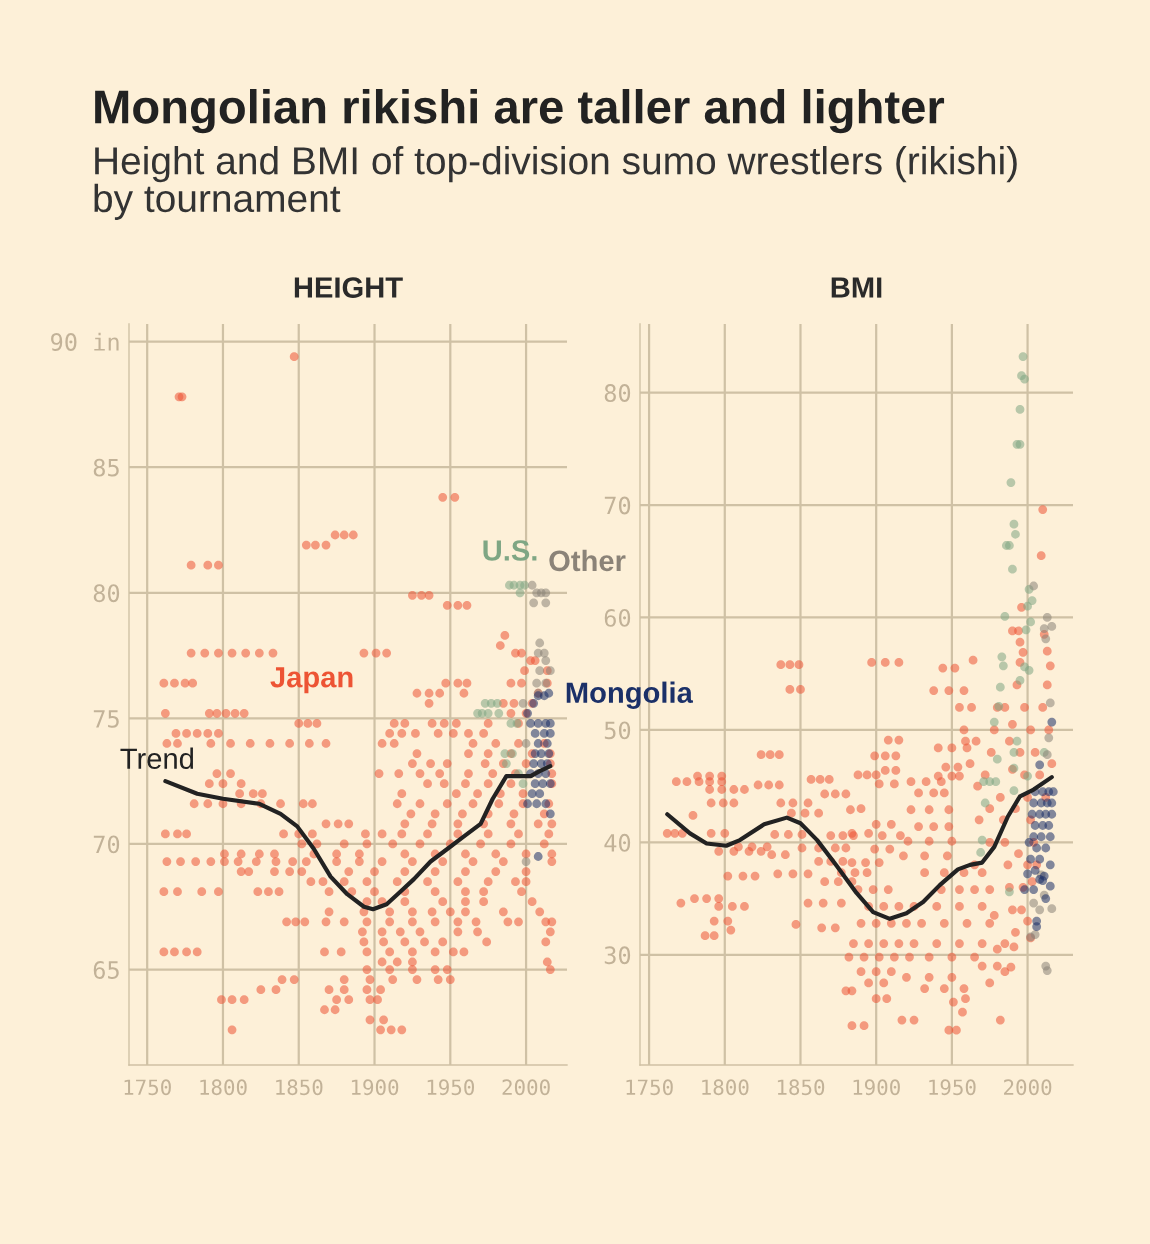 Image resolution: width=1150 pixels, height=1244 pixels. Describe the element at coordinates (555, 183) in the screenshot. I see `text: Height and BMI of top-division sumo wrestlers (rikishi) by tournament` at that location.